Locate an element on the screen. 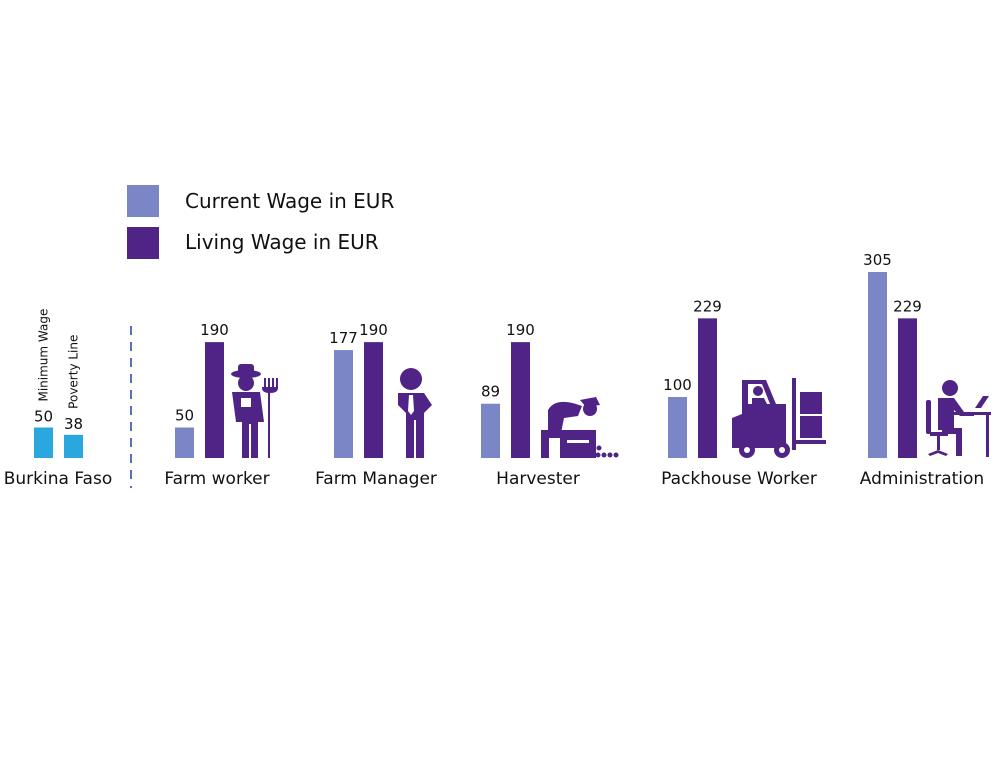  bar-farm-manager-living is located at coordinates (373, 400).